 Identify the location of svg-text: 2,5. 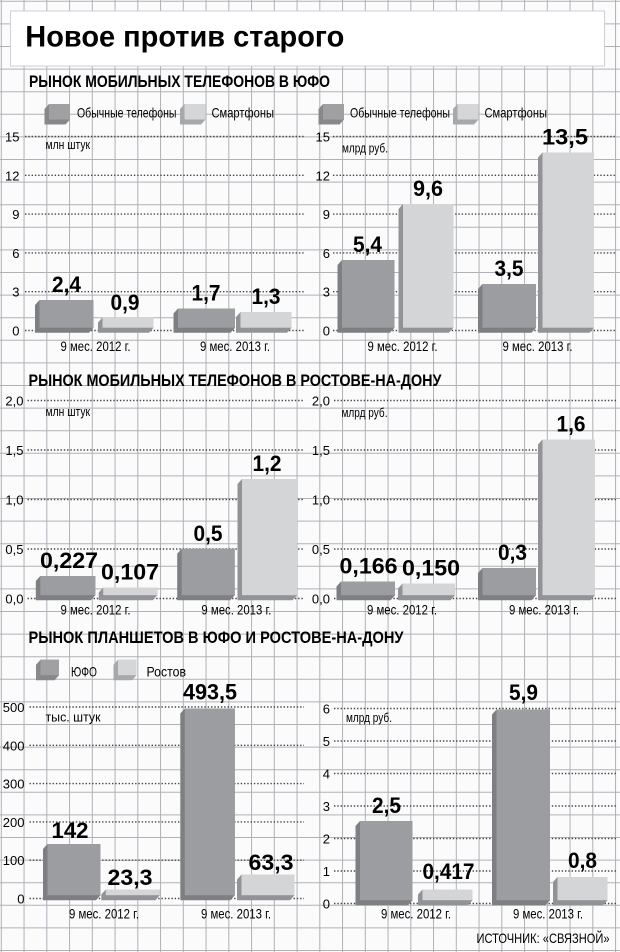
(386, 805).